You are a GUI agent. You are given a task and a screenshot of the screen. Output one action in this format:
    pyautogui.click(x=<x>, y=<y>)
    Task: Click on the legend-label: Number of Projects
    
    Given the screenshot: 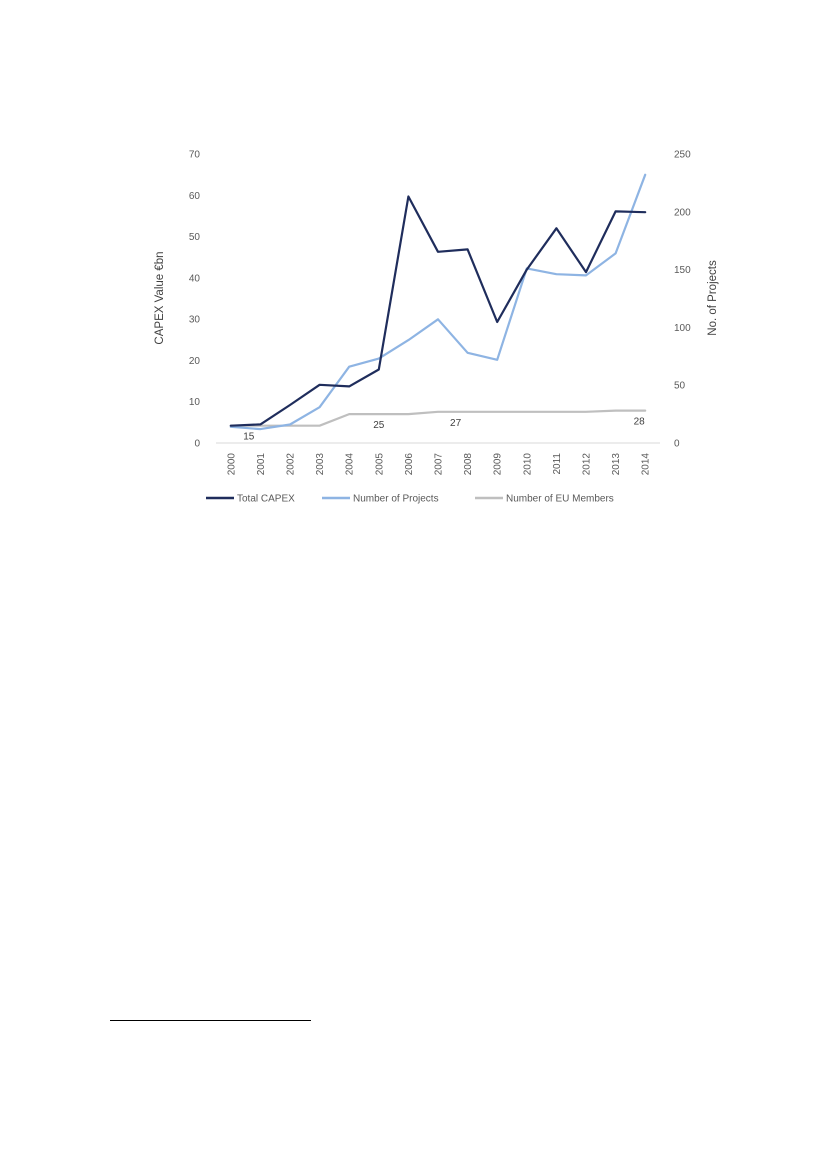 What is the action you would take?
    pyautogui.click(x=396, y=499)
    